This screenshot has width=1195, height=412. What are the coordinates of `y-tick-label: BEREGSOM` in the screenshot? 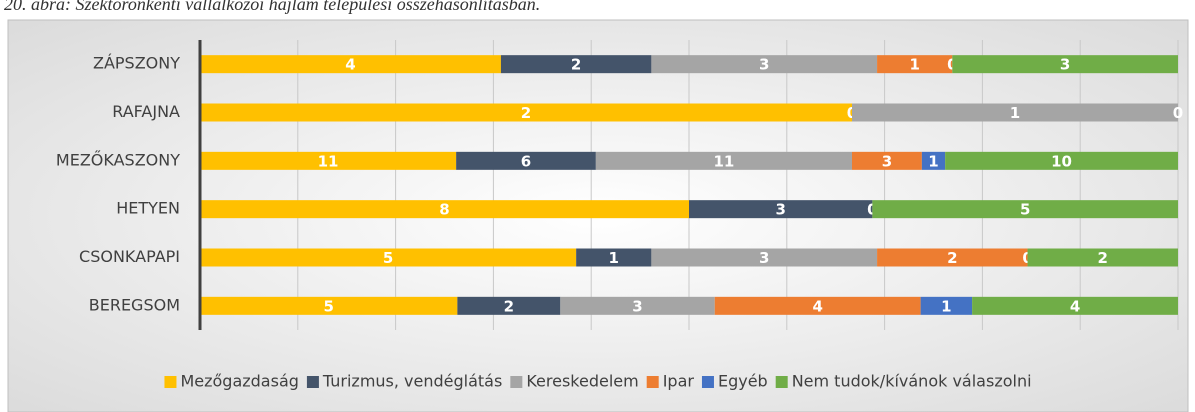 It's located at (134, 304).